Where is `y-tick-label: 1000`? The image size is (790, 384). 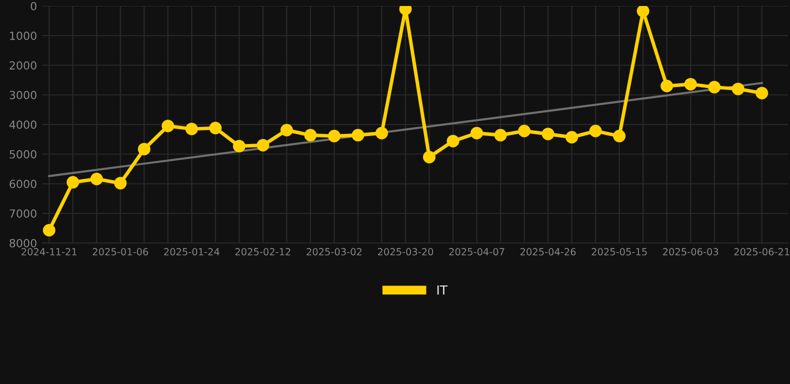 y-tick-label: 1000 is located at coordinates (23, 36).